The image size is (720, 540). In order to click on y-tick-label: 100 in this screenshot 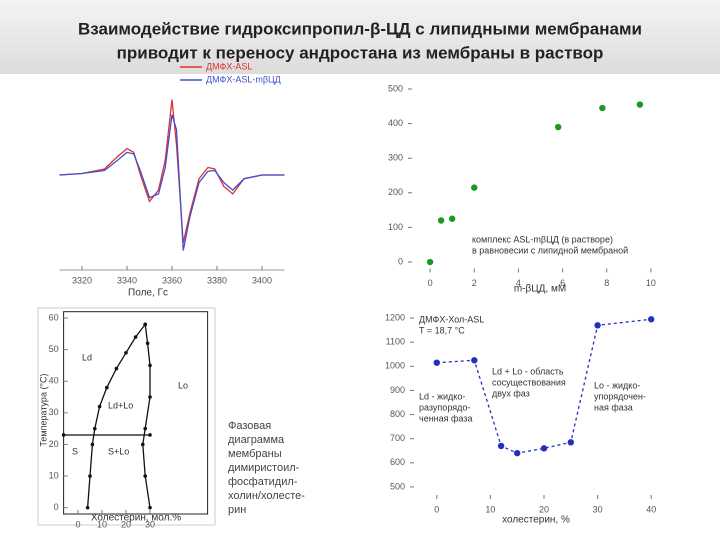, I will do `click(395, 227)`.